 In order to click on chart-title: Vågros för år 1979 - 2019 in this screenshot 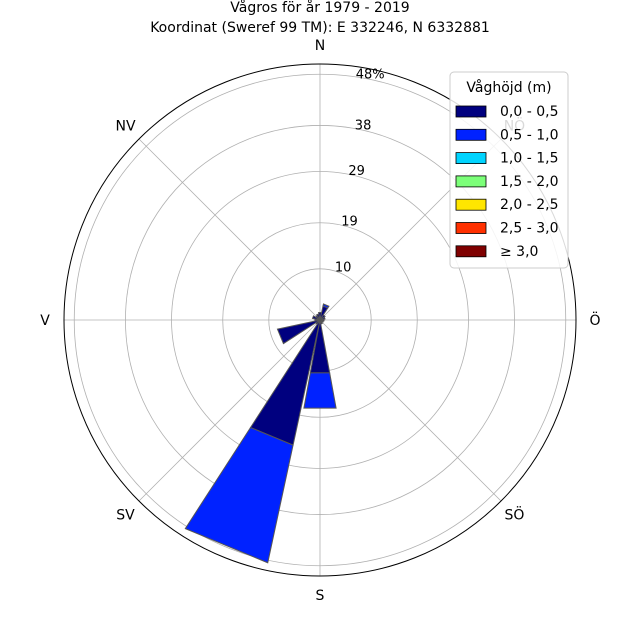, I will do `click(319, 8)`.